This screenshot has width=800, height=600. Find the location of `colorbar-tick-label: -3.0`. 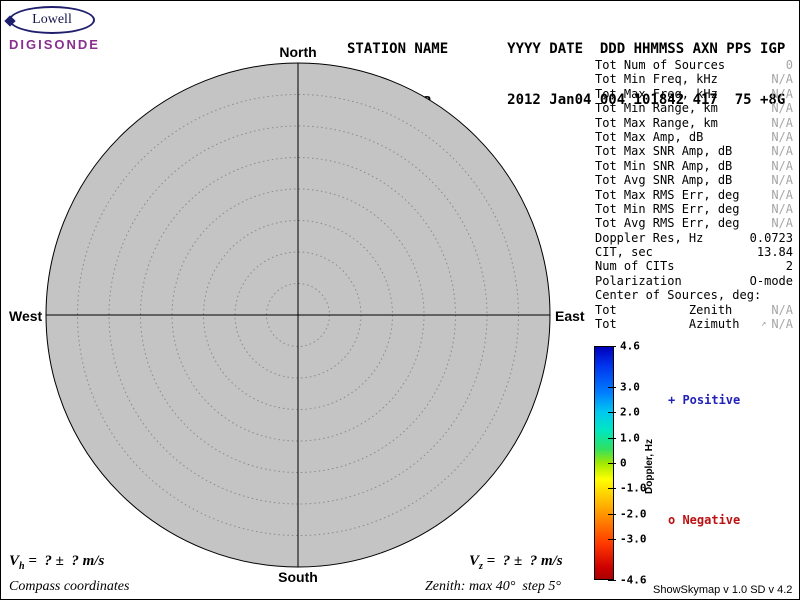

colorbar-tick-label: -3.0 is located at coordinates (633, 539).